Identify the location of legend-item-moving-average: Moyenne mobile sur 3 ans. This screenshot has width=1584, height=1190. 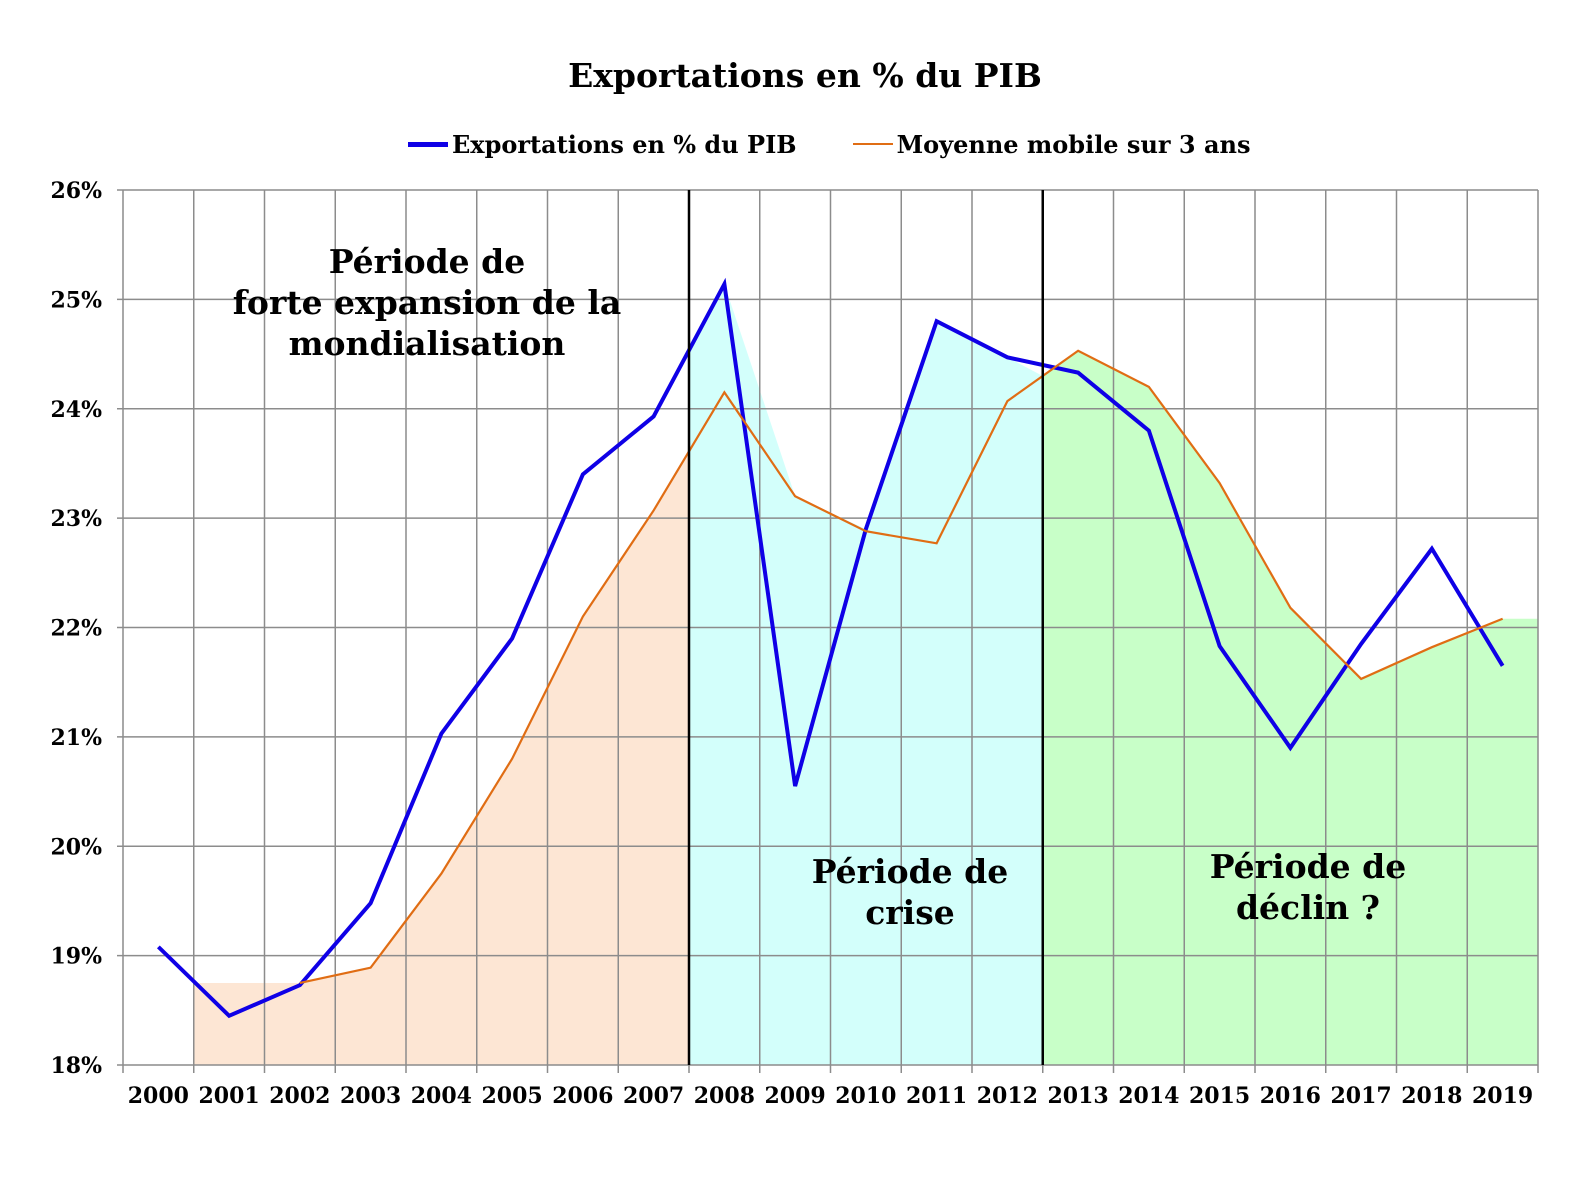
(1051, 144).